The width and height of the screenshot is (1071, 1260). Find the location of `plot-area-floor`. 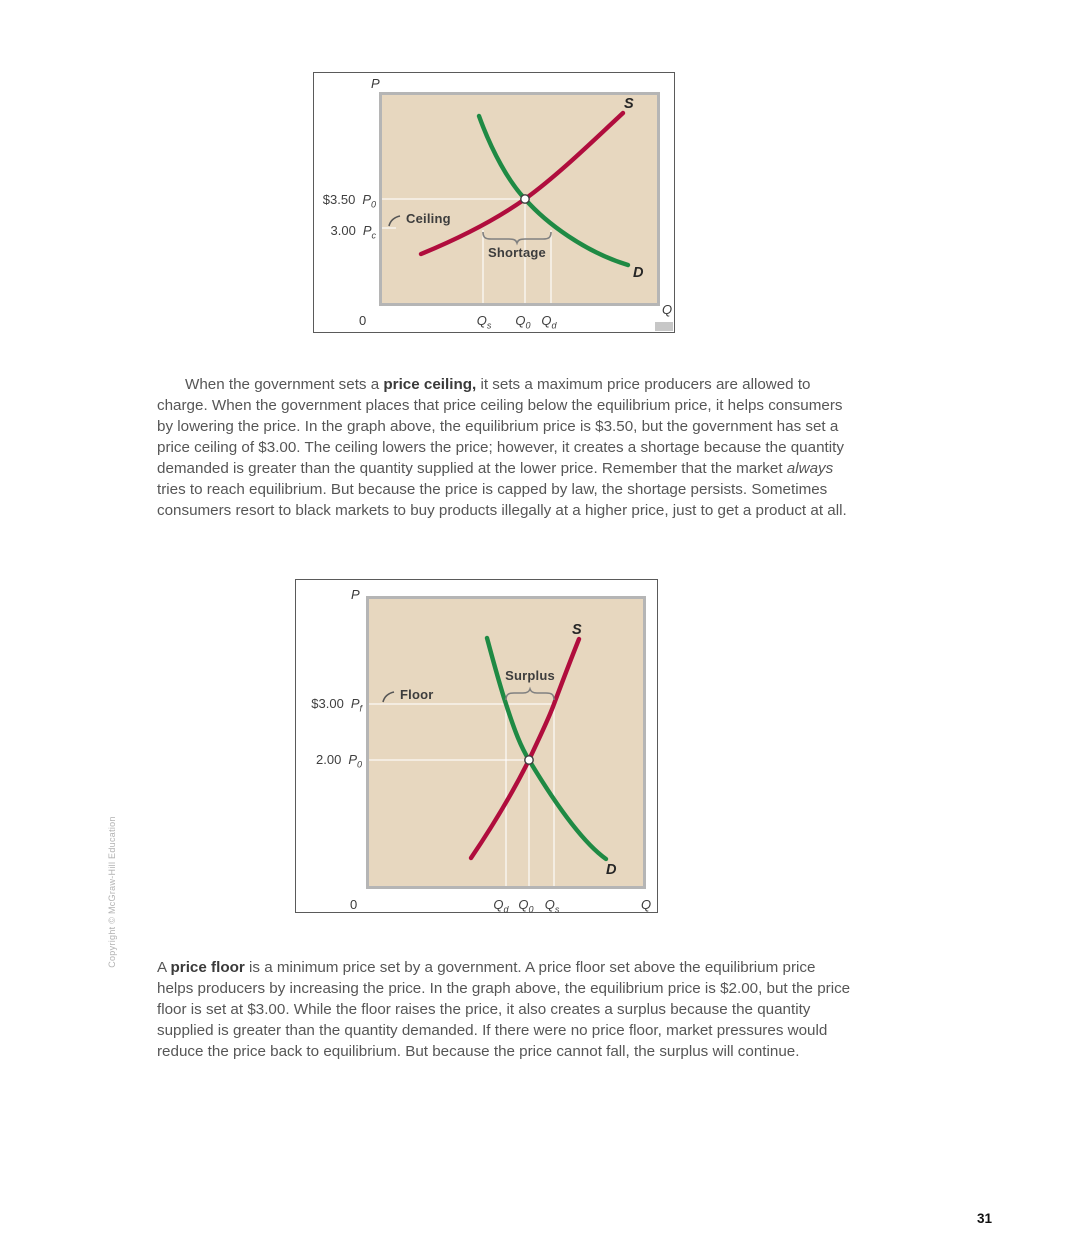

plot-area-floor is located at coordinates (506, 742).